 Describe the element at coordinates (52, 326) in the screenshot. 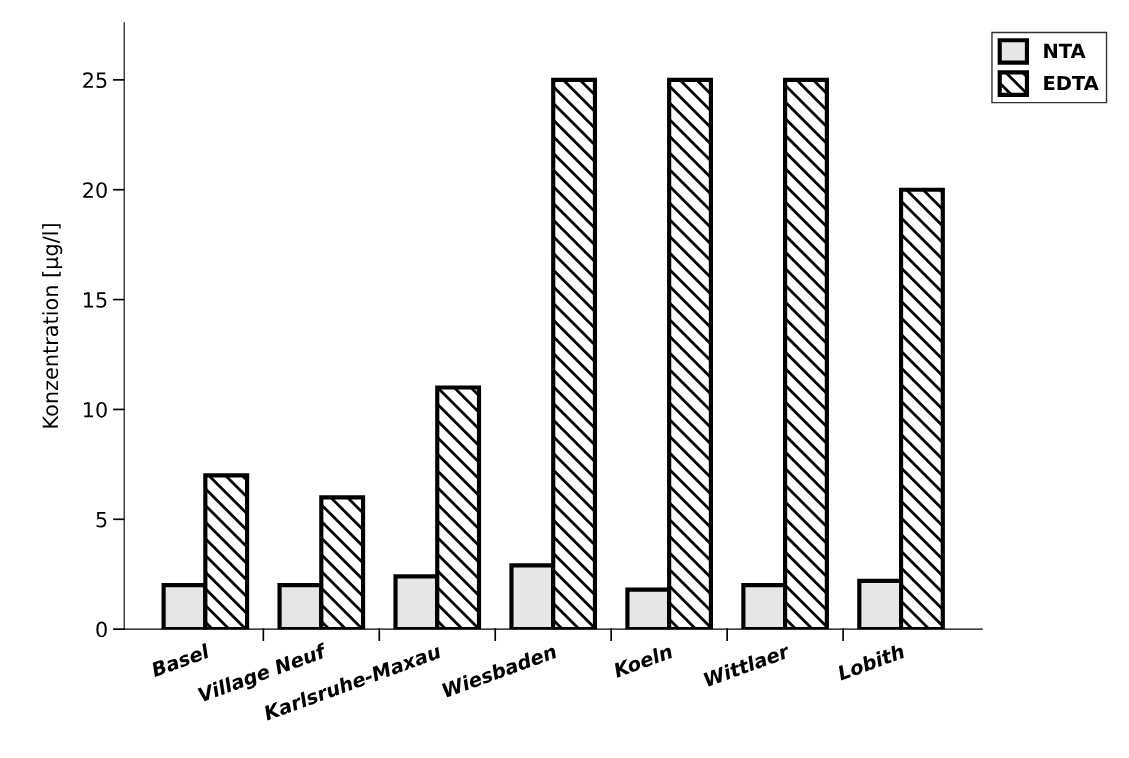

I see `y-axis-title: Konzentration [µg/l]` at that location.